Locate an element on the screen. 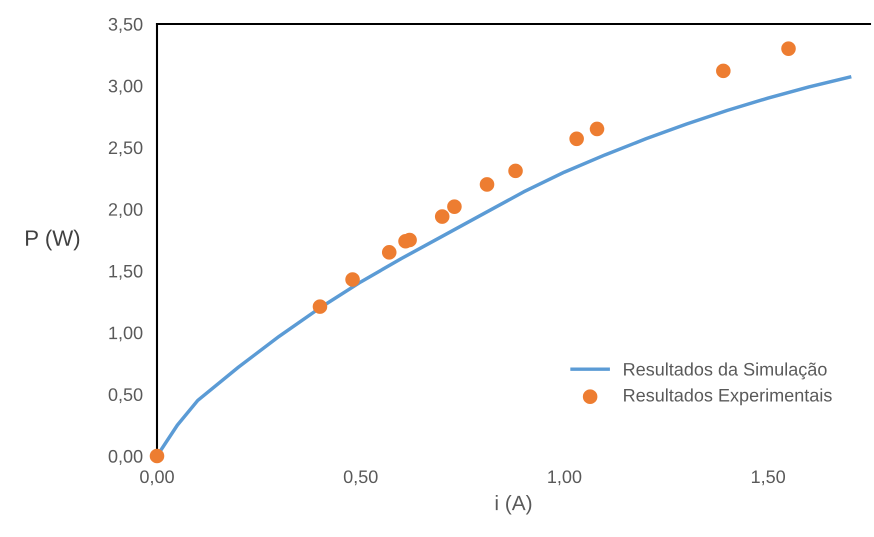 The width and height of the screenshot is (874, 537). y-tick-label: 0,50 is located at coordinates (125, 396).